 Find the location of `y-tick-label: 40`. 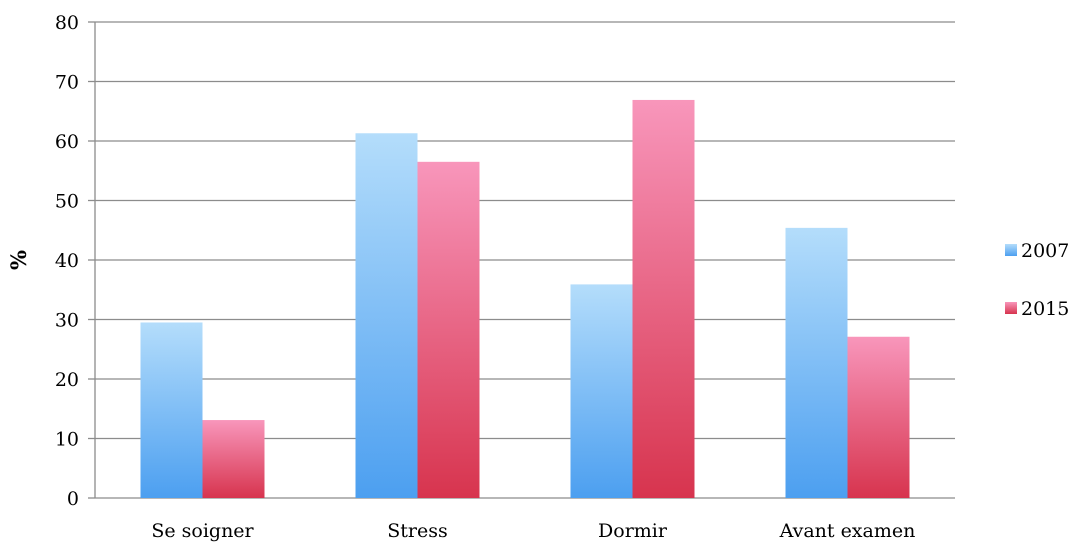

y-tick-label: 40 is located at coordinates (67, 261).